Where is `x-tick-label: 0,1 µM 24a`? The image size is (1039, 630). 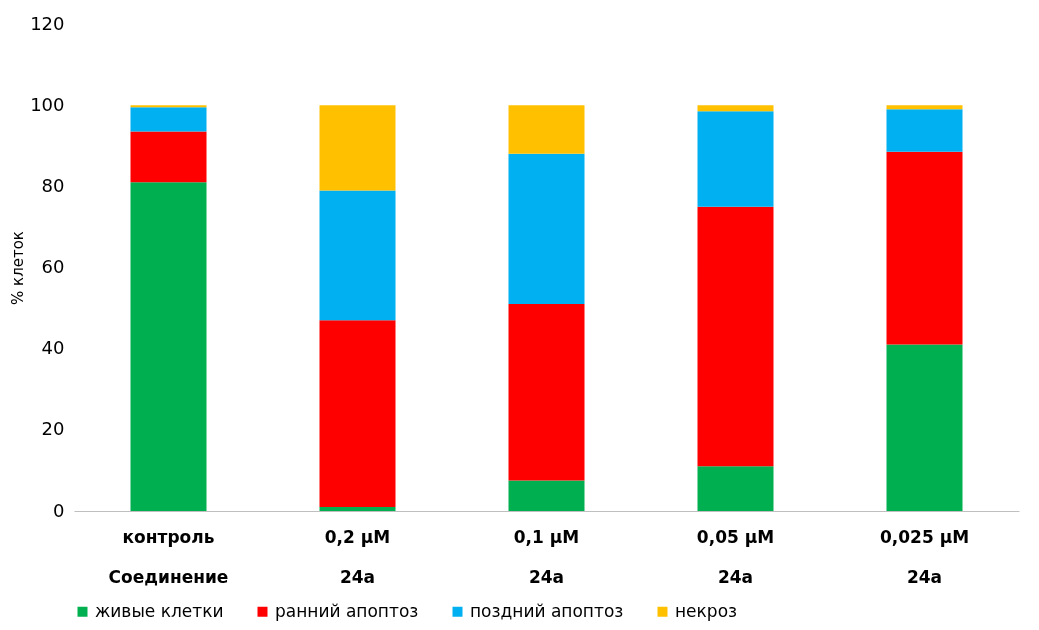 x-tick-label: 0,1 µM 24a is located at coordinates (546, 556).